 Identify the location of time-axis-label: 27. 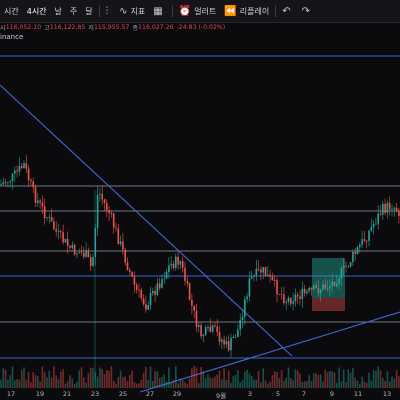
(150, 394).